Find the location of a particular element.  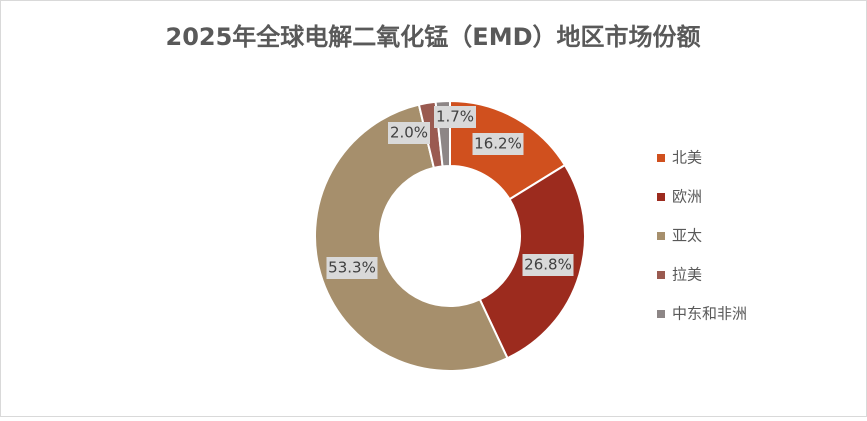

data-label: 2.0% is located at coordinates (409, 133).